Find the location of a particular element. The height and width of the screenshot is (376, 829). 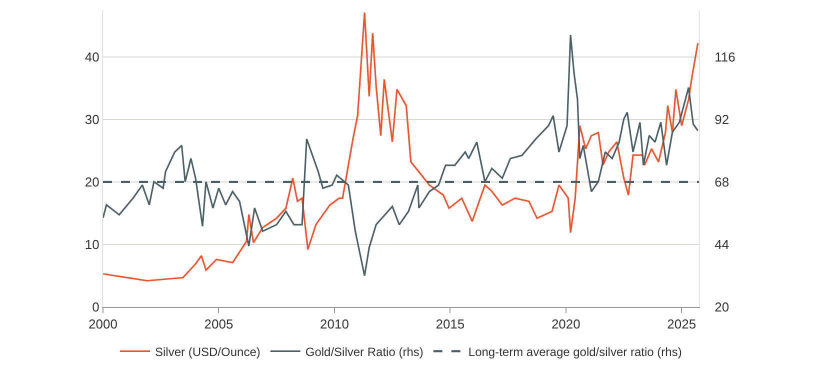

x-tick-label: 2015 is located at coordinates (450, 324).